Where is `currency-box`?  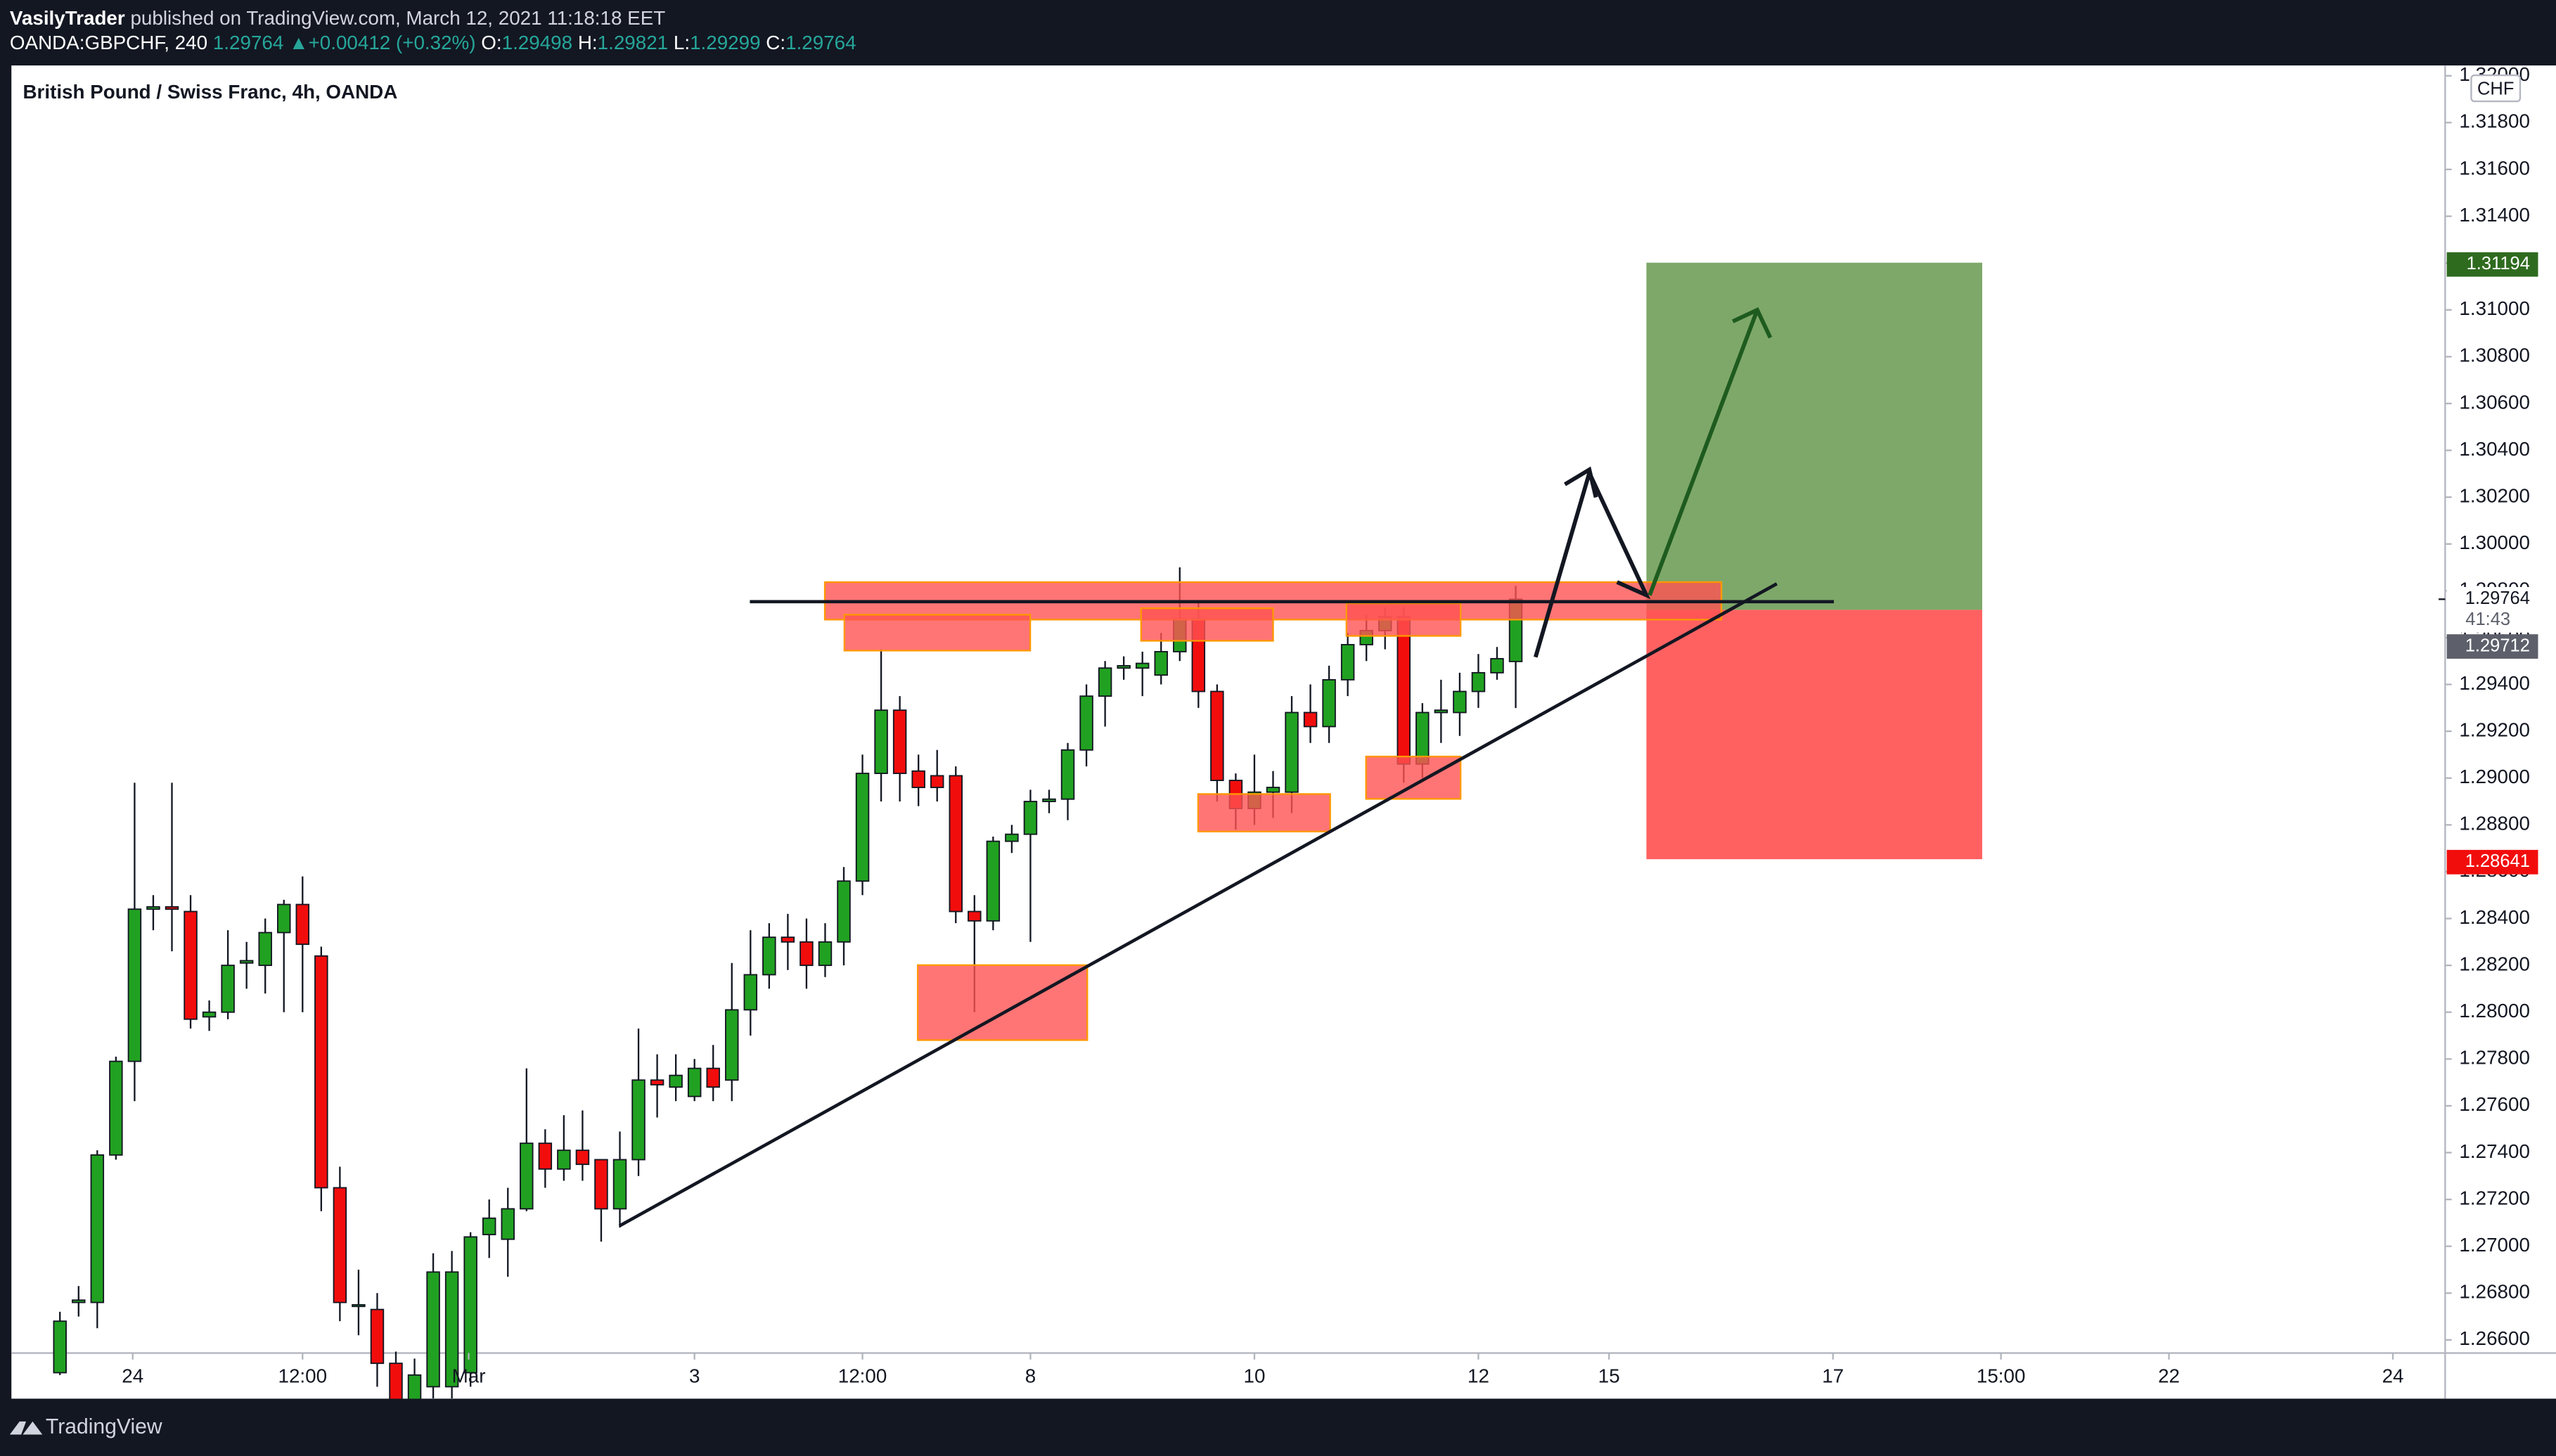 currency-box is located at coordinates (2496, 88).